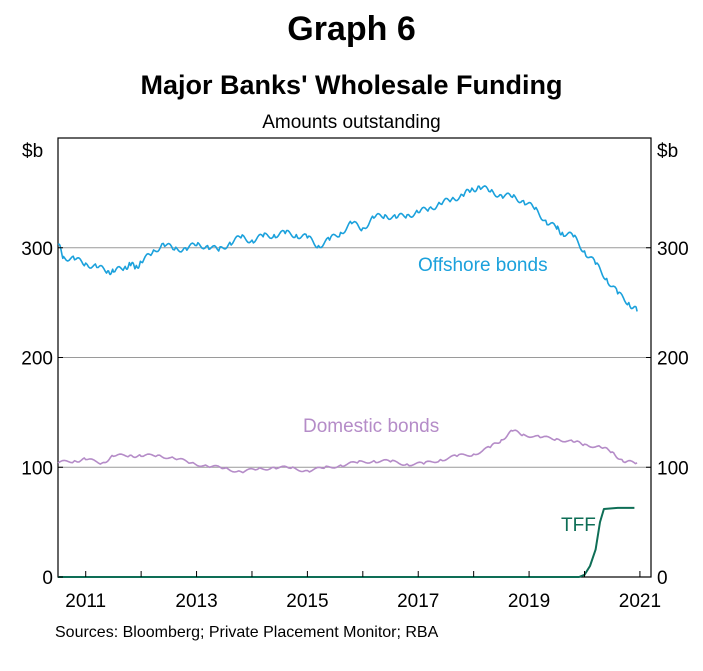 The width and height of the screenshot is (703, 671). Describe the element at coordinates (673, 249) in the screenshot. I see `y-tick-right-300: 300` at that location.